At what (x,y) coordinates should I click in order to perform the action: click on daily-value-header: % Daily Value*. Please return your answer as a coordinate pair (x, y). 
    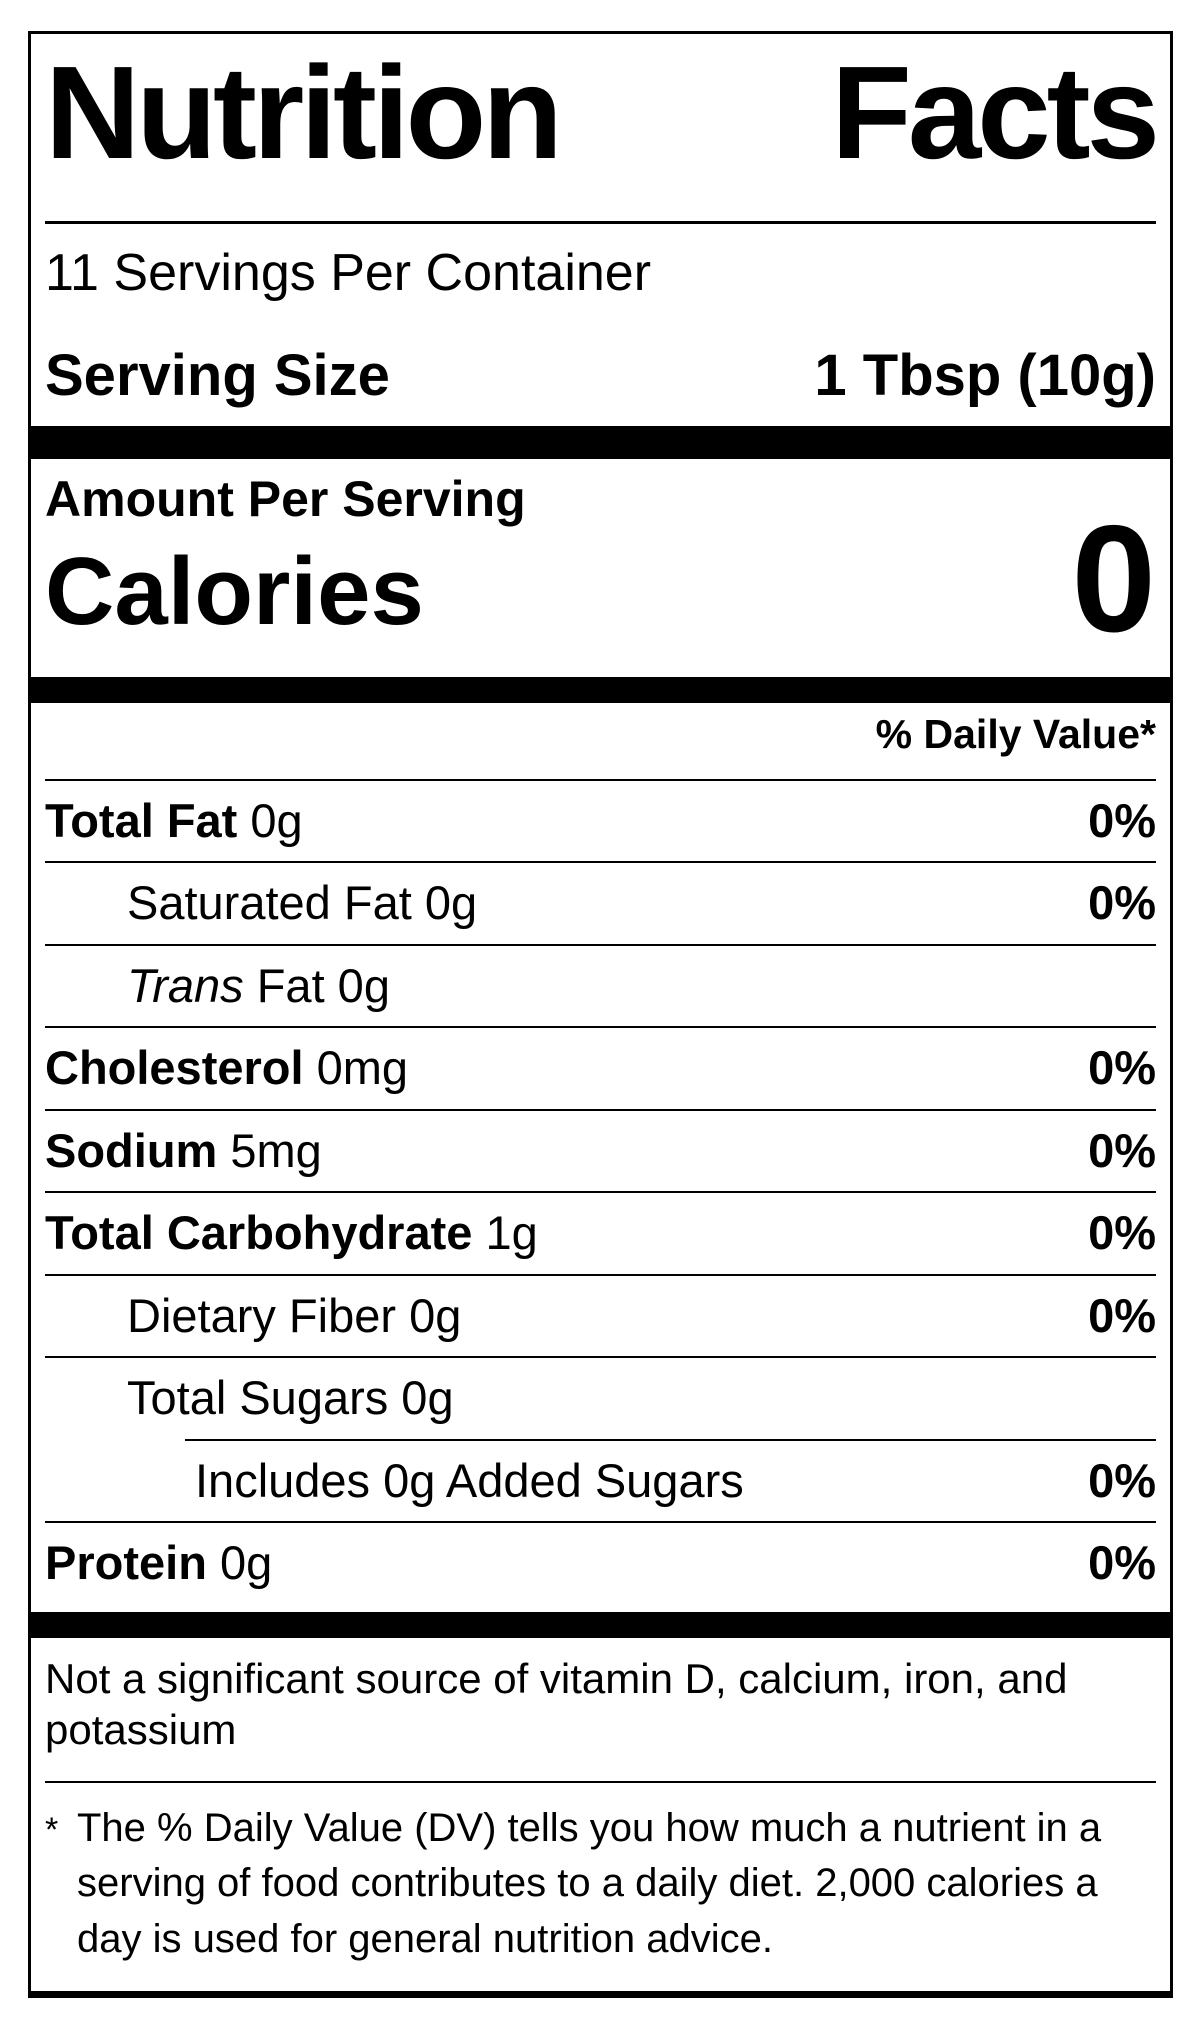
    Looking at the image, I should click on (1015, 733).